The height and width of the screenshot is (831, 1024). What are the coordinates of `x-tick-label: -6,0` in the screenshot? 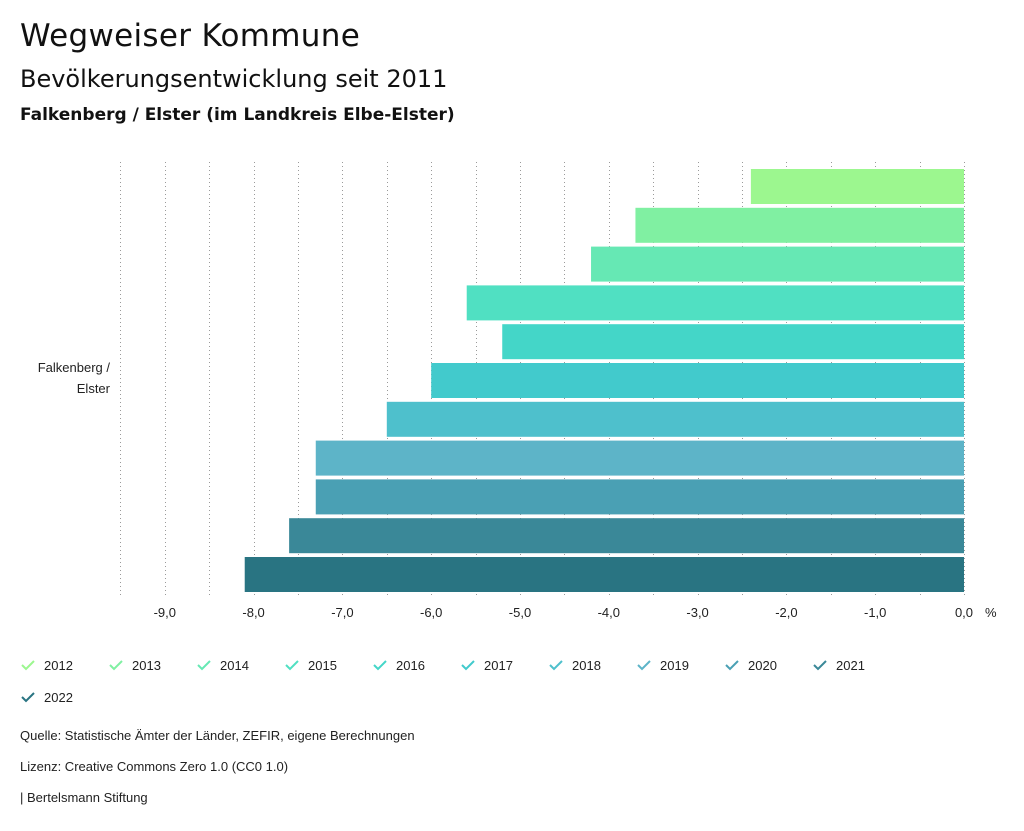 It's located at (431, 612).